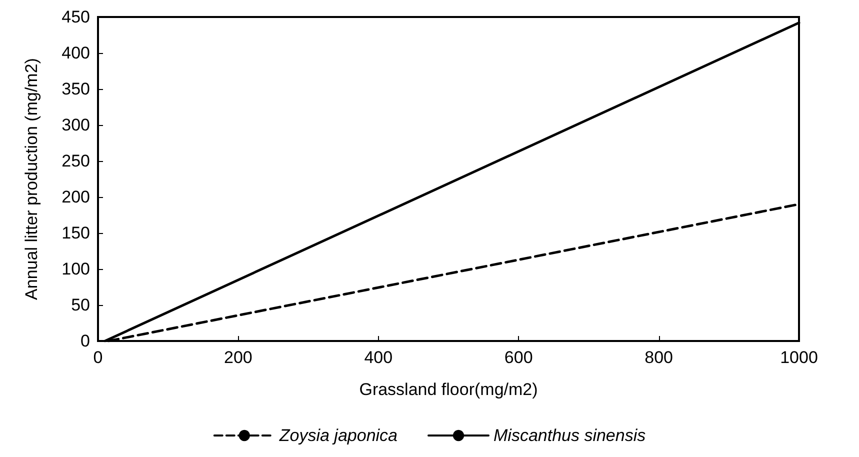 Image resolution: width=859 pixels, height=457 pixels. What do you see at coordinates (76, 17) in the screenshot?
I see `y-tick-label: 450` at bounding box center [76, 17].